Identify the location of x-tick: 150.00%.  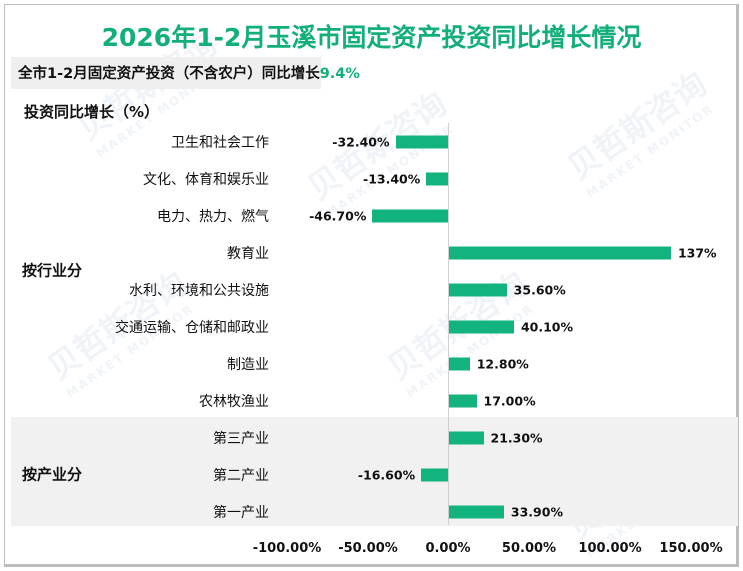
(691, 548).